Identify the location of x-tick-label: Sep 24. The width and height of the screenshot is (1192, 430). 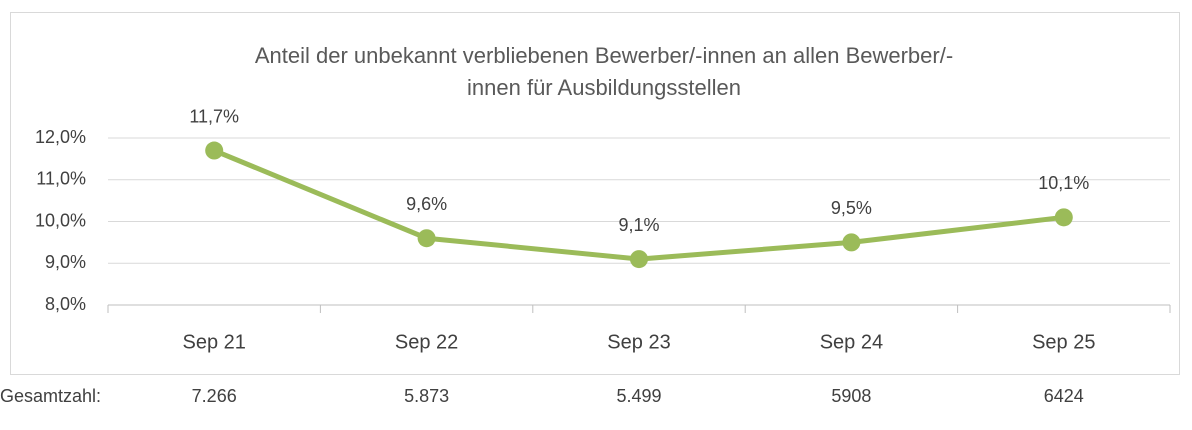
(851, 342).